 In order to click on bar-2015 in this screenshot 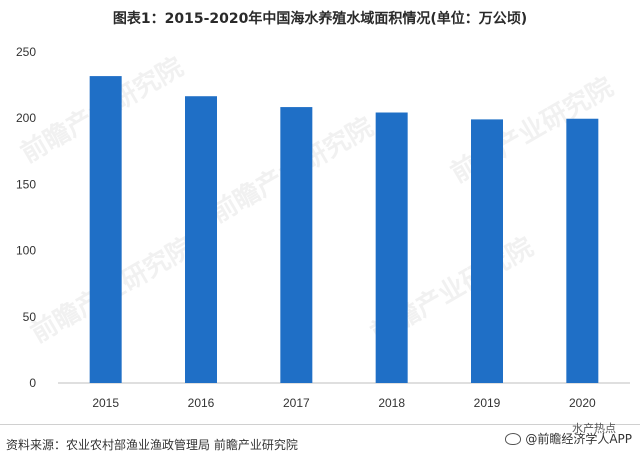, I will do `click(105, 229)`.